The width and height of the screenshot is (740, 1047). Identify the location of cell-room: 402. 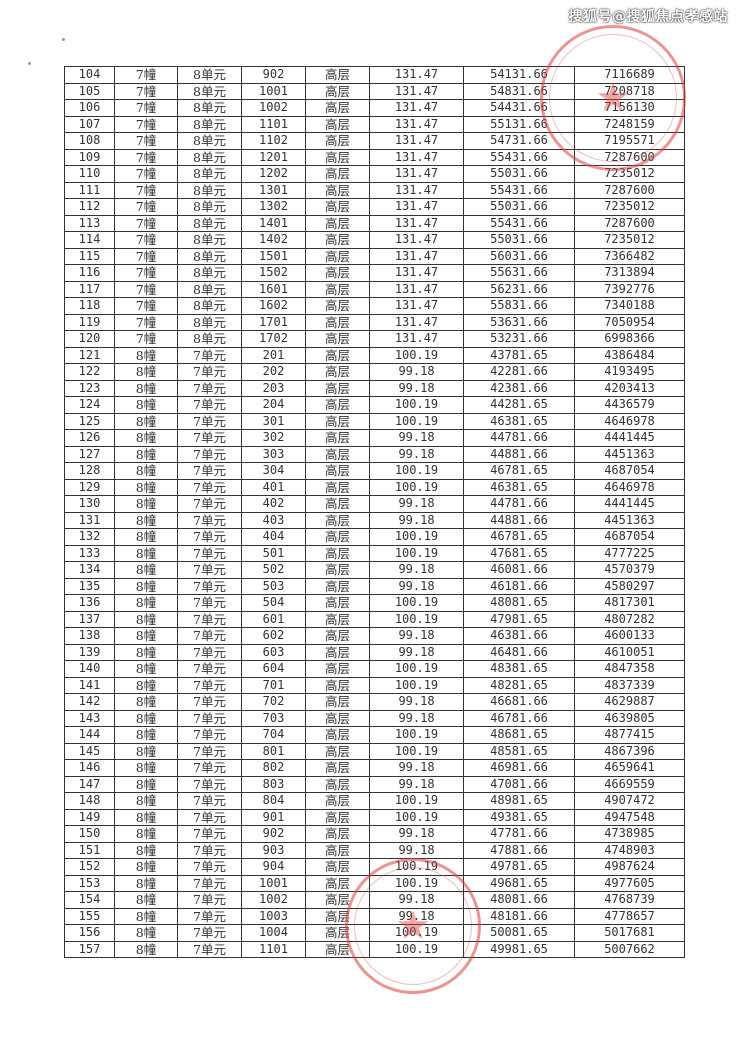
(273, 504).